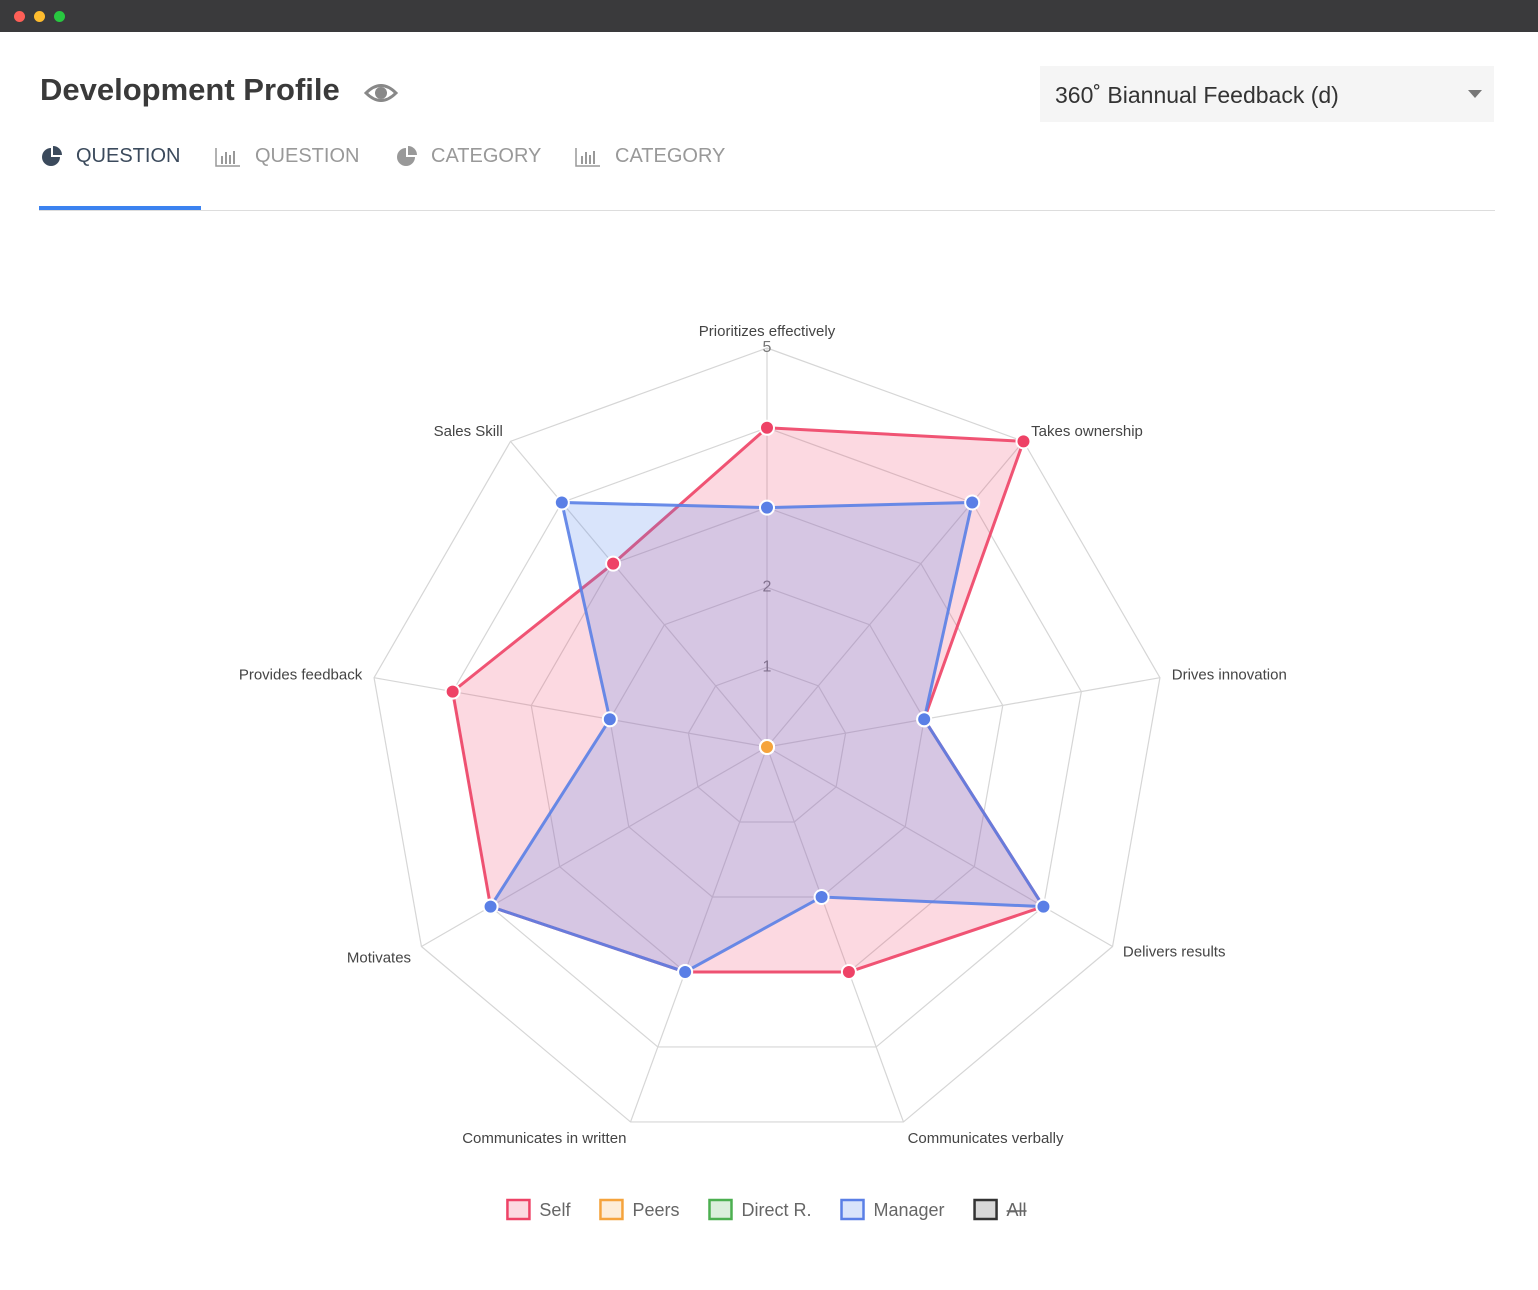 The height and width of the screenshot is (1290, 1538). What do you see at coordinates (986, 1138) in the screenshot?
I see `axis-label: Communicates verbally` at bounding box center [986, 1138].